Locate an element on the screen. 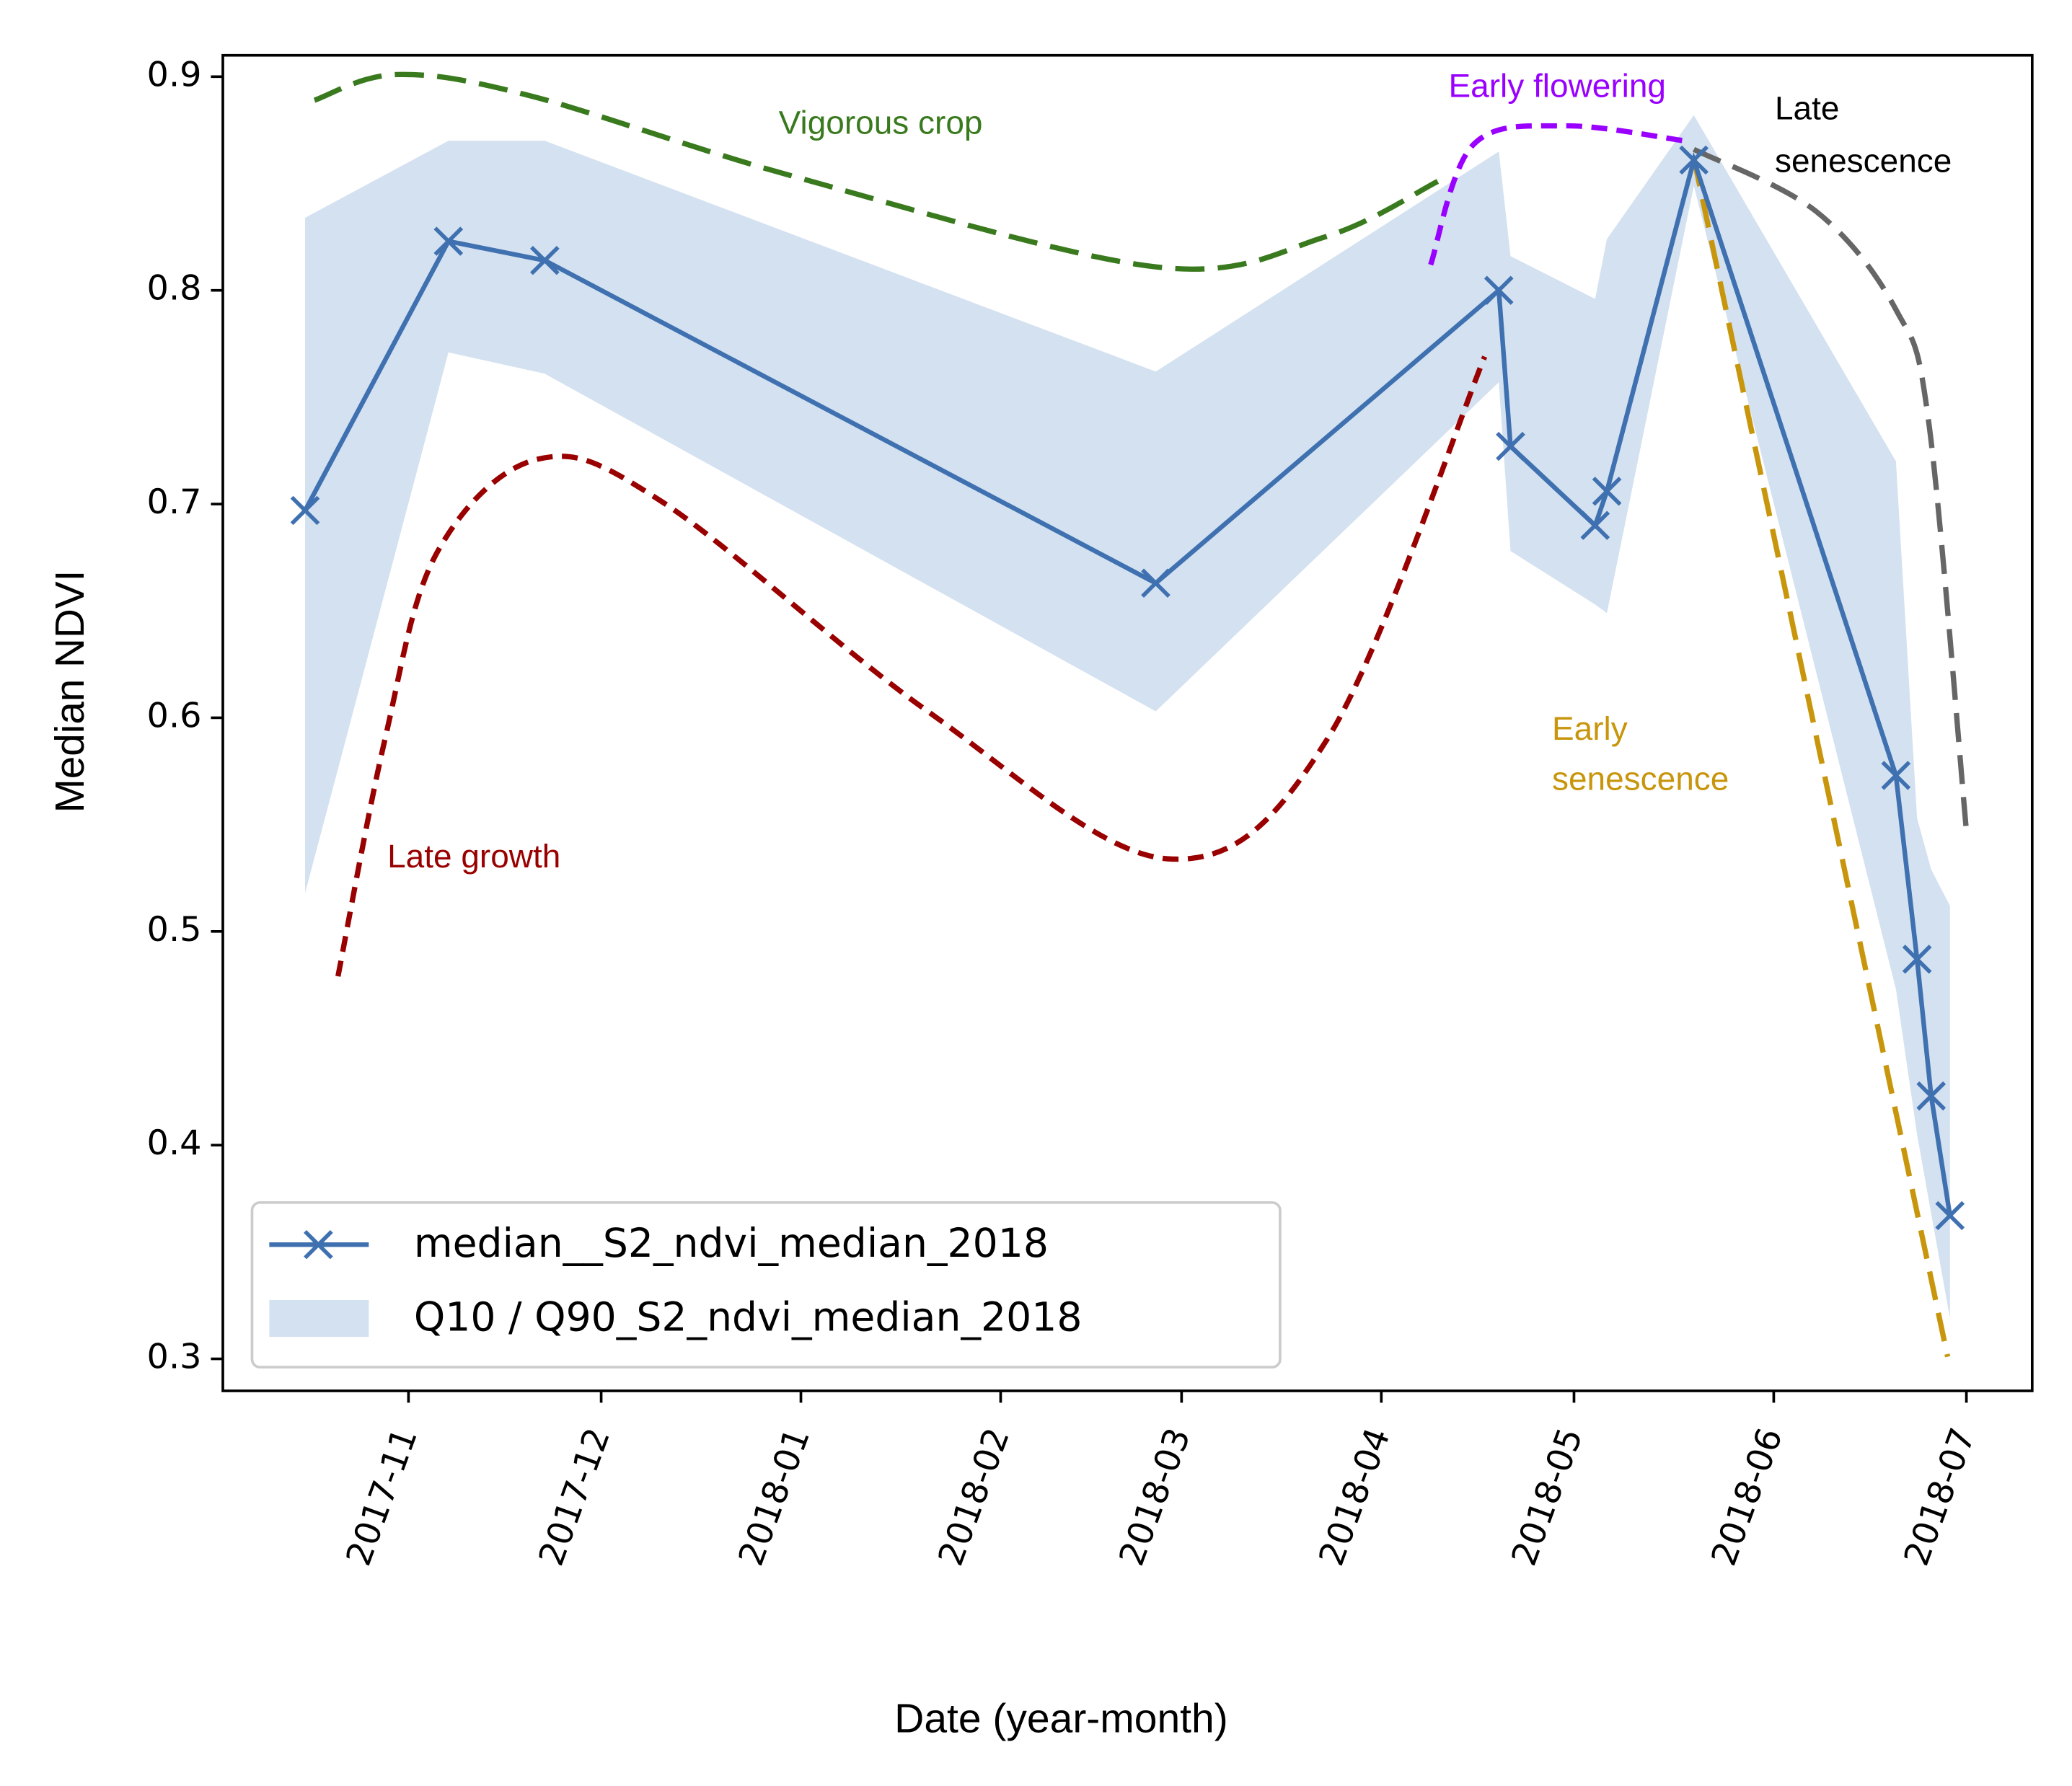  y-tick-label: 0.9 is located at coordinates (174, 74).